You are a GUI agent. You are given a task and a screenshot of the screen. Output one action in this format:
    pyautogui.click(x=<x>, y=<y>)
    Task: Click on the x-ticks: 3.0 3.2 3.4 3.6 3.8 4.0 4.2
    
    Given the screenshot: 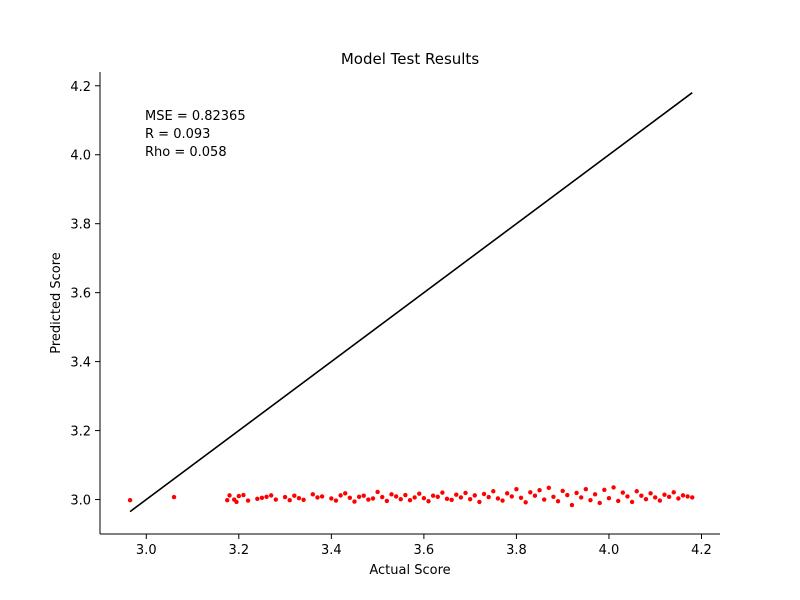 What is the action you would take?
    pyautogui.click(x=424, y=546)
    